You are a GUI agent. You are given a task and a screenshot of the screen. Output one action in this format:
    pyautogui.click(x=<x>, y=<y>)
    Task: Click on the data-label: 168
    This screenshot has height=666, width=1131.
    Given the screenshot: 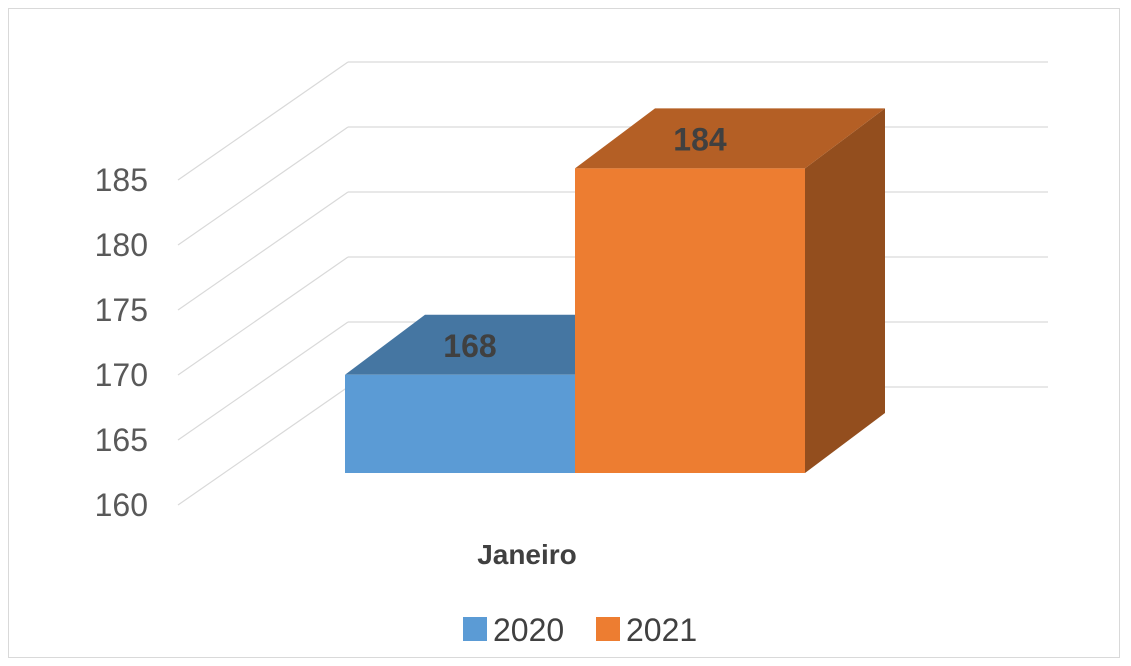 What is the action you would take?
    pyautogui.click(x=469, y=346)
    